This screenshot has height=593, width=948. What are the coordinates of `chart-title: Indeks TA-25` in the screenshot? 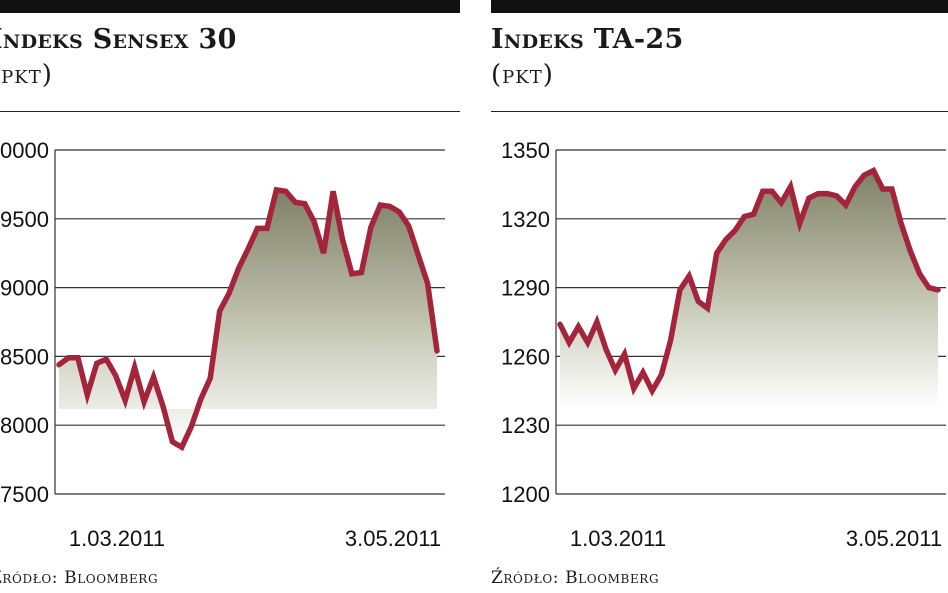 It's located at (587, 39).